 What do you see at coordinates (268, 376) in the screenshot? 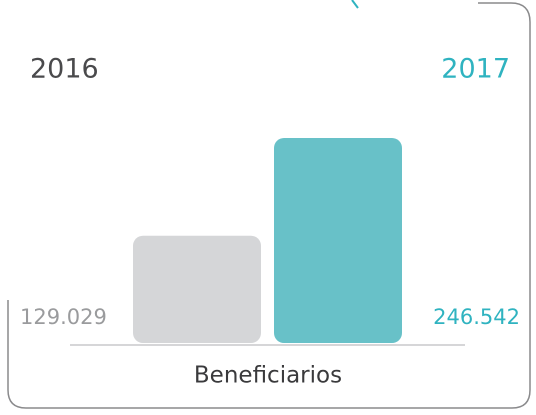
I see `x-axis-label: Beneficiarios` at bounding box center [268, 376].